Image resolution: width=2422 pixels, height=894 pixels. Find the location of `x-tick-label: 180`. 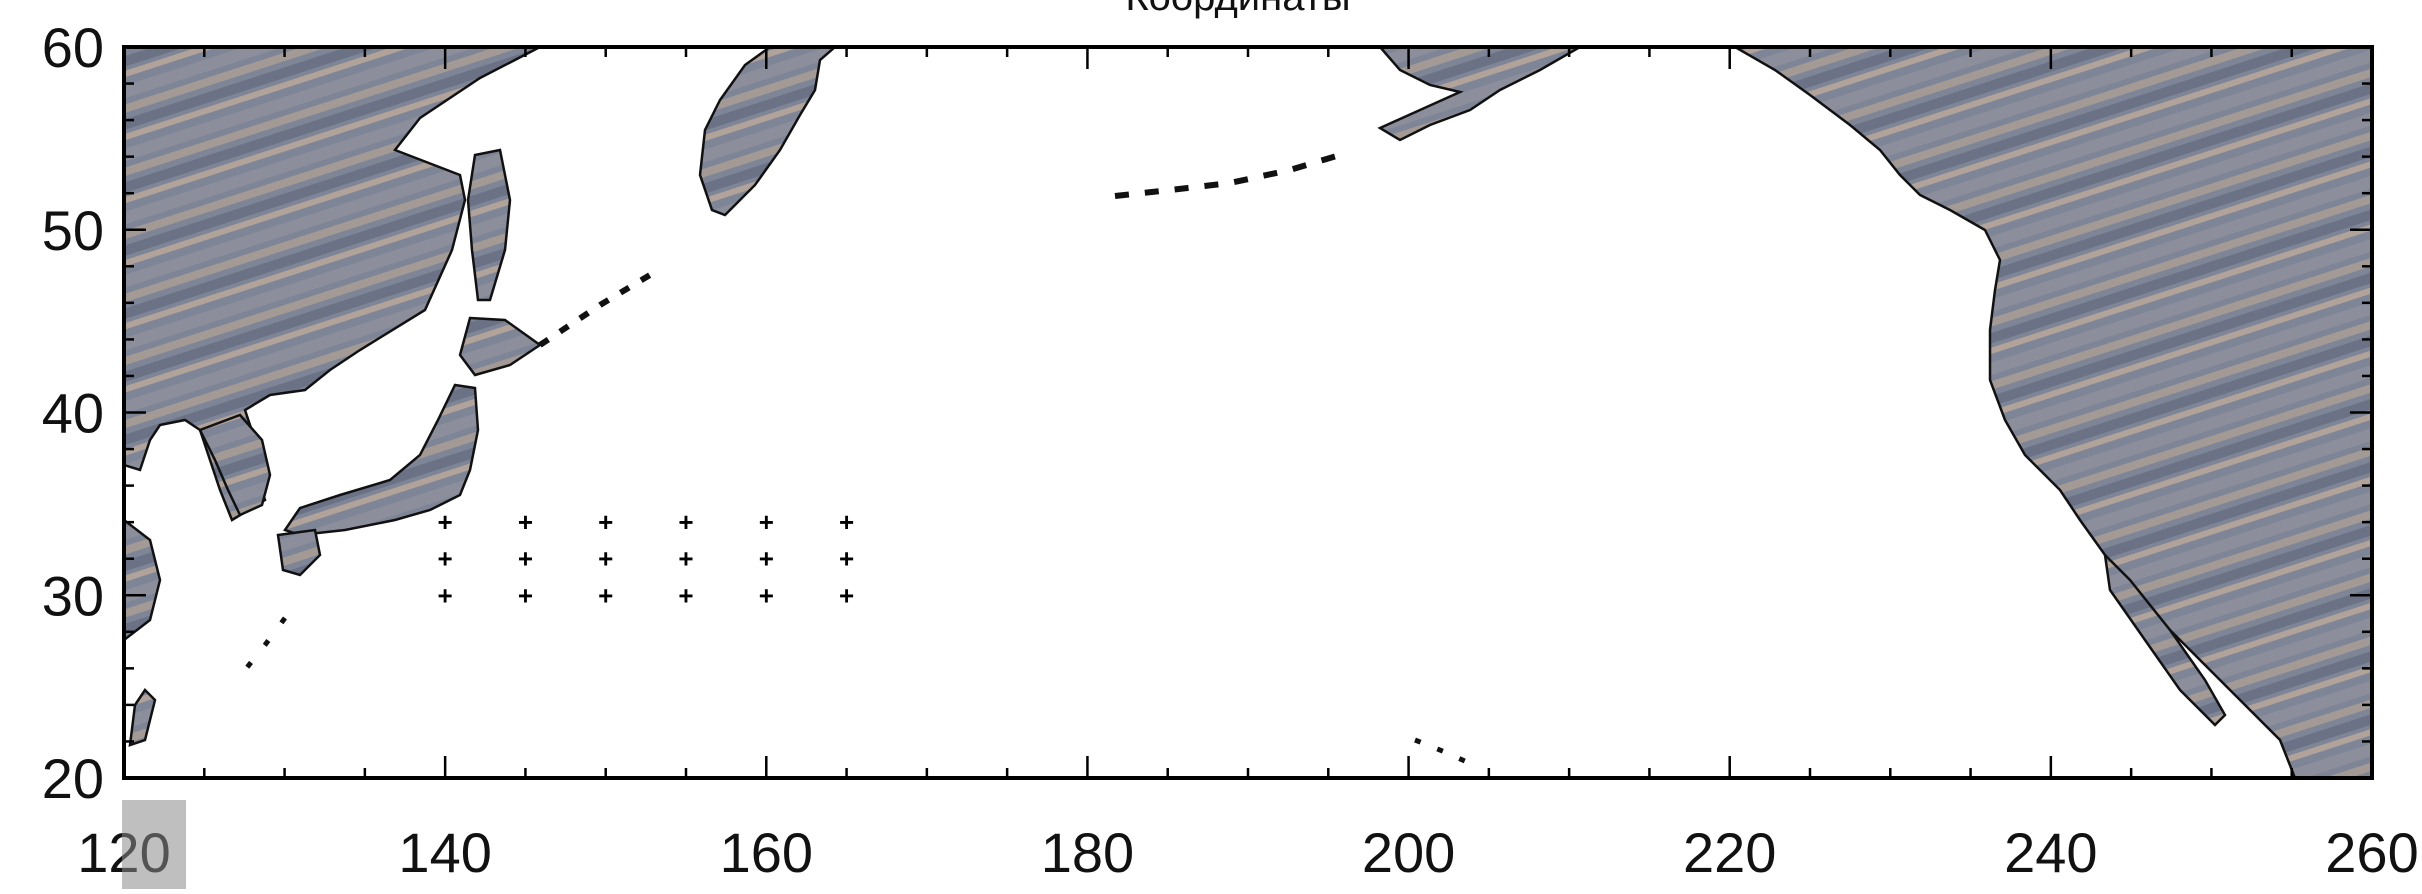

x-tick-label: 180 is located at coordinates (1087, 852).